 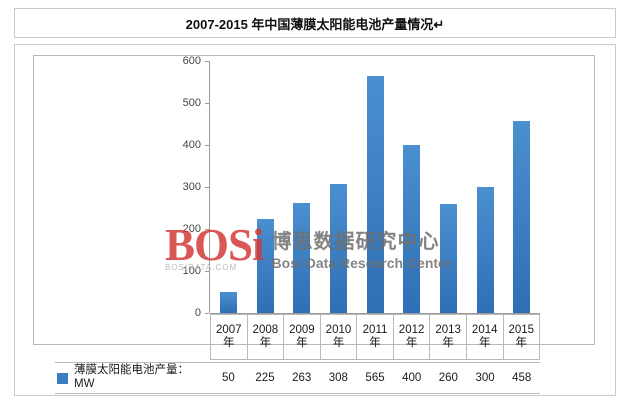 What do you see at coordinates (62, 378) in the screenshot?
I see `legend-swatch-icon` at bounding box center [62, 378].